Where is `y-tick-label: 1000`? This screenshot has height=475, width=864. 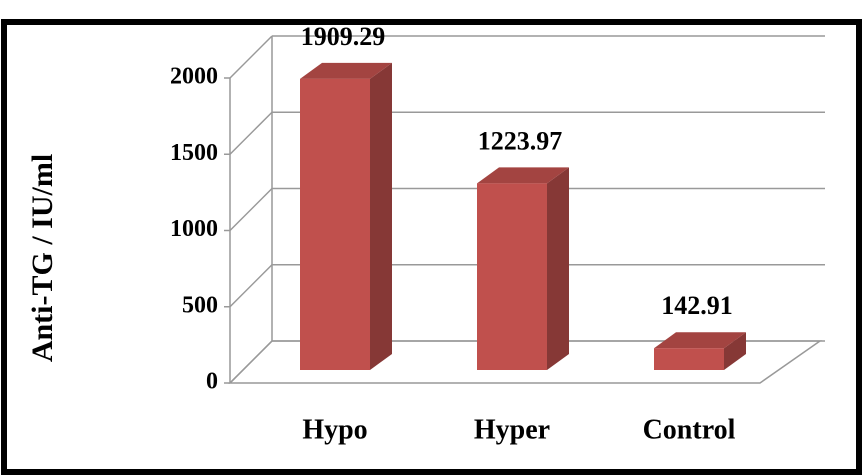
y-tick-label: 1000 is located at coordinates (194, 229).